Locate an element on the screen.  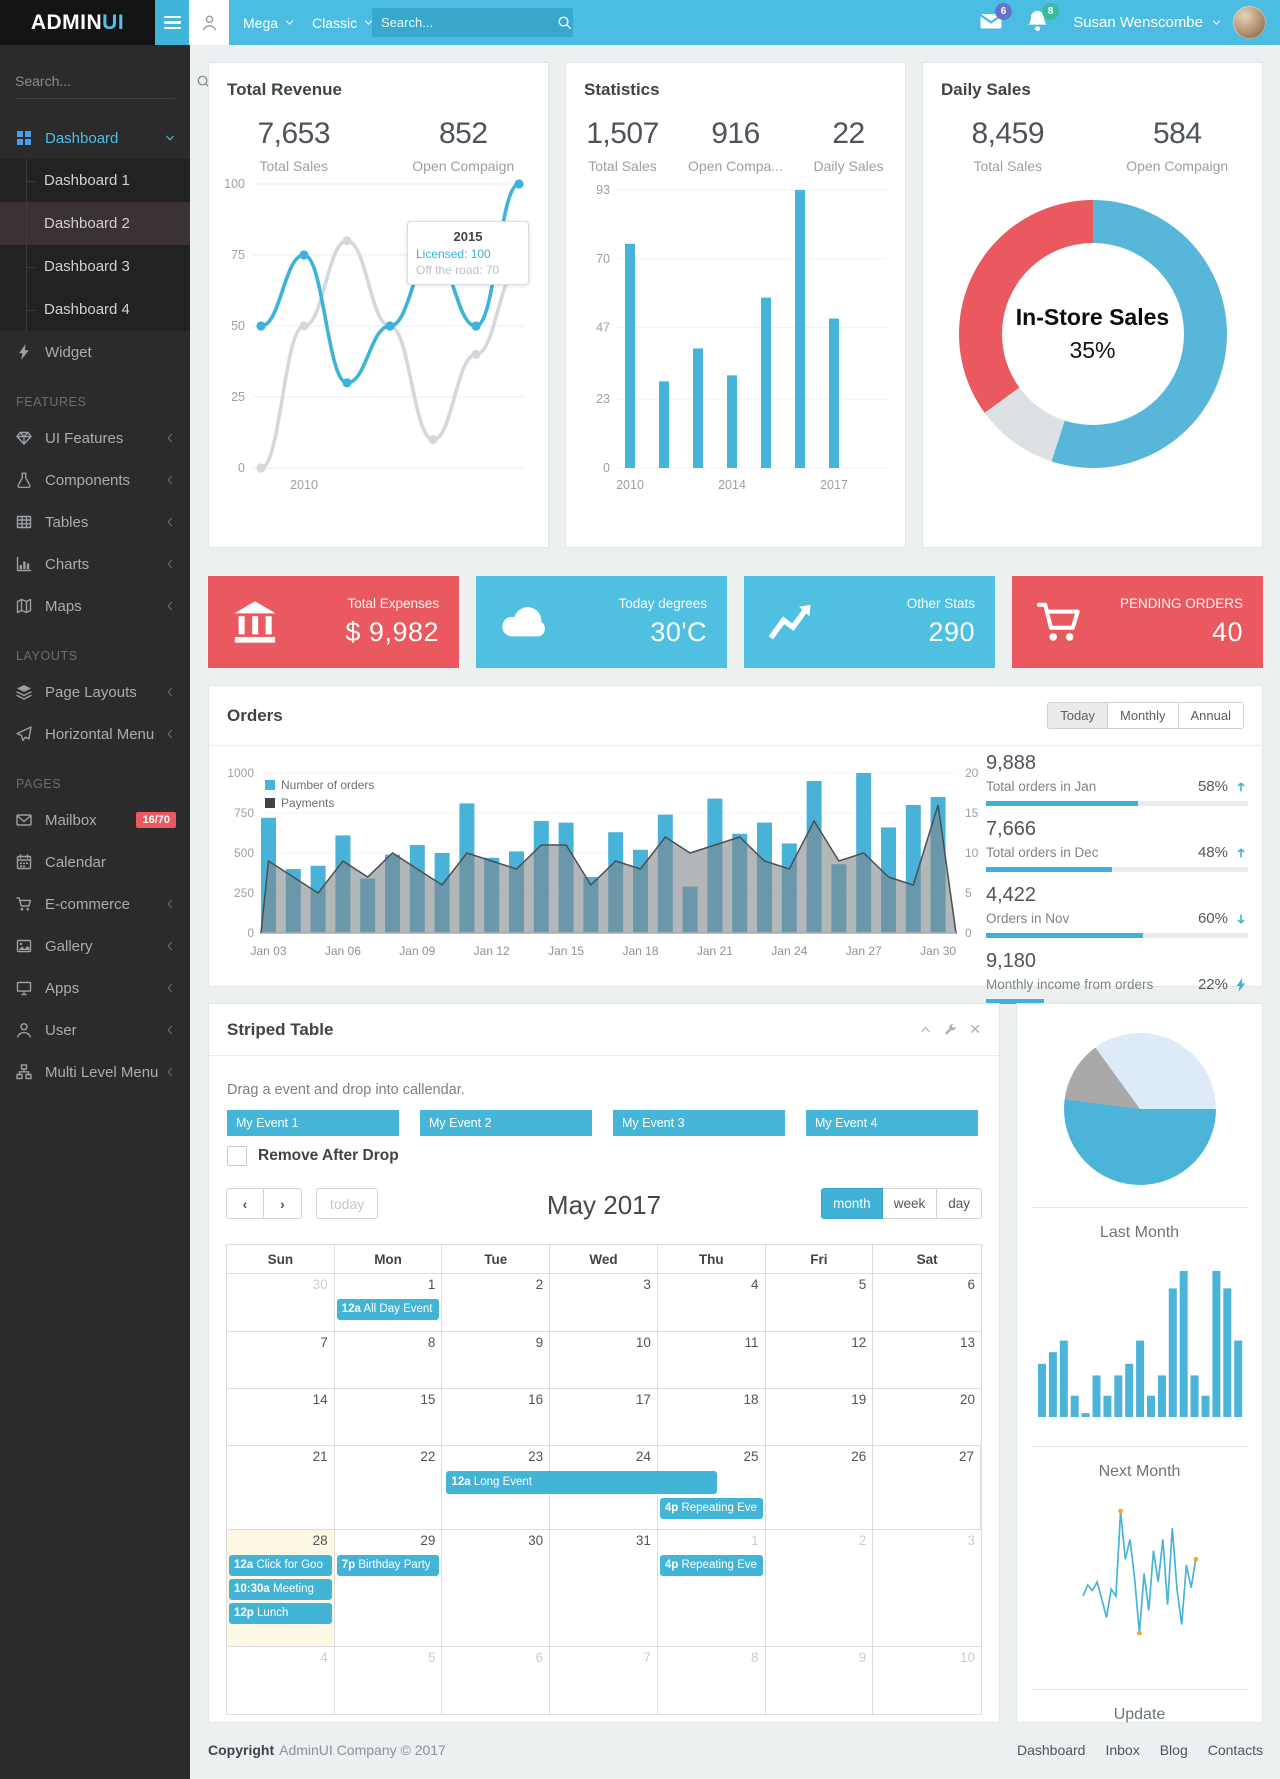
orders-button-today: Today is located at coordinates (1077, 715).